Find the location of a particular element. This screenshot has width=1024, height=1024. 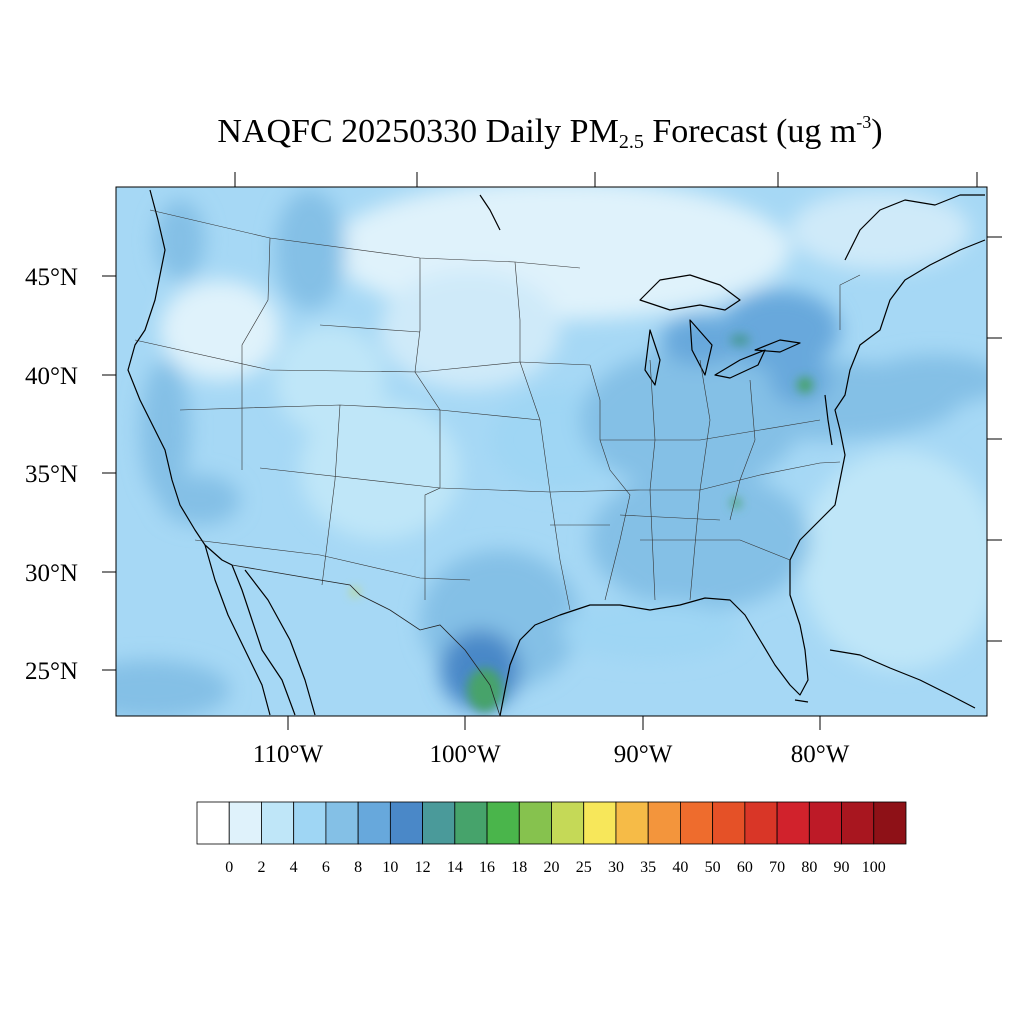

colorbar-label: 35 is located at coordinates (648, 867).